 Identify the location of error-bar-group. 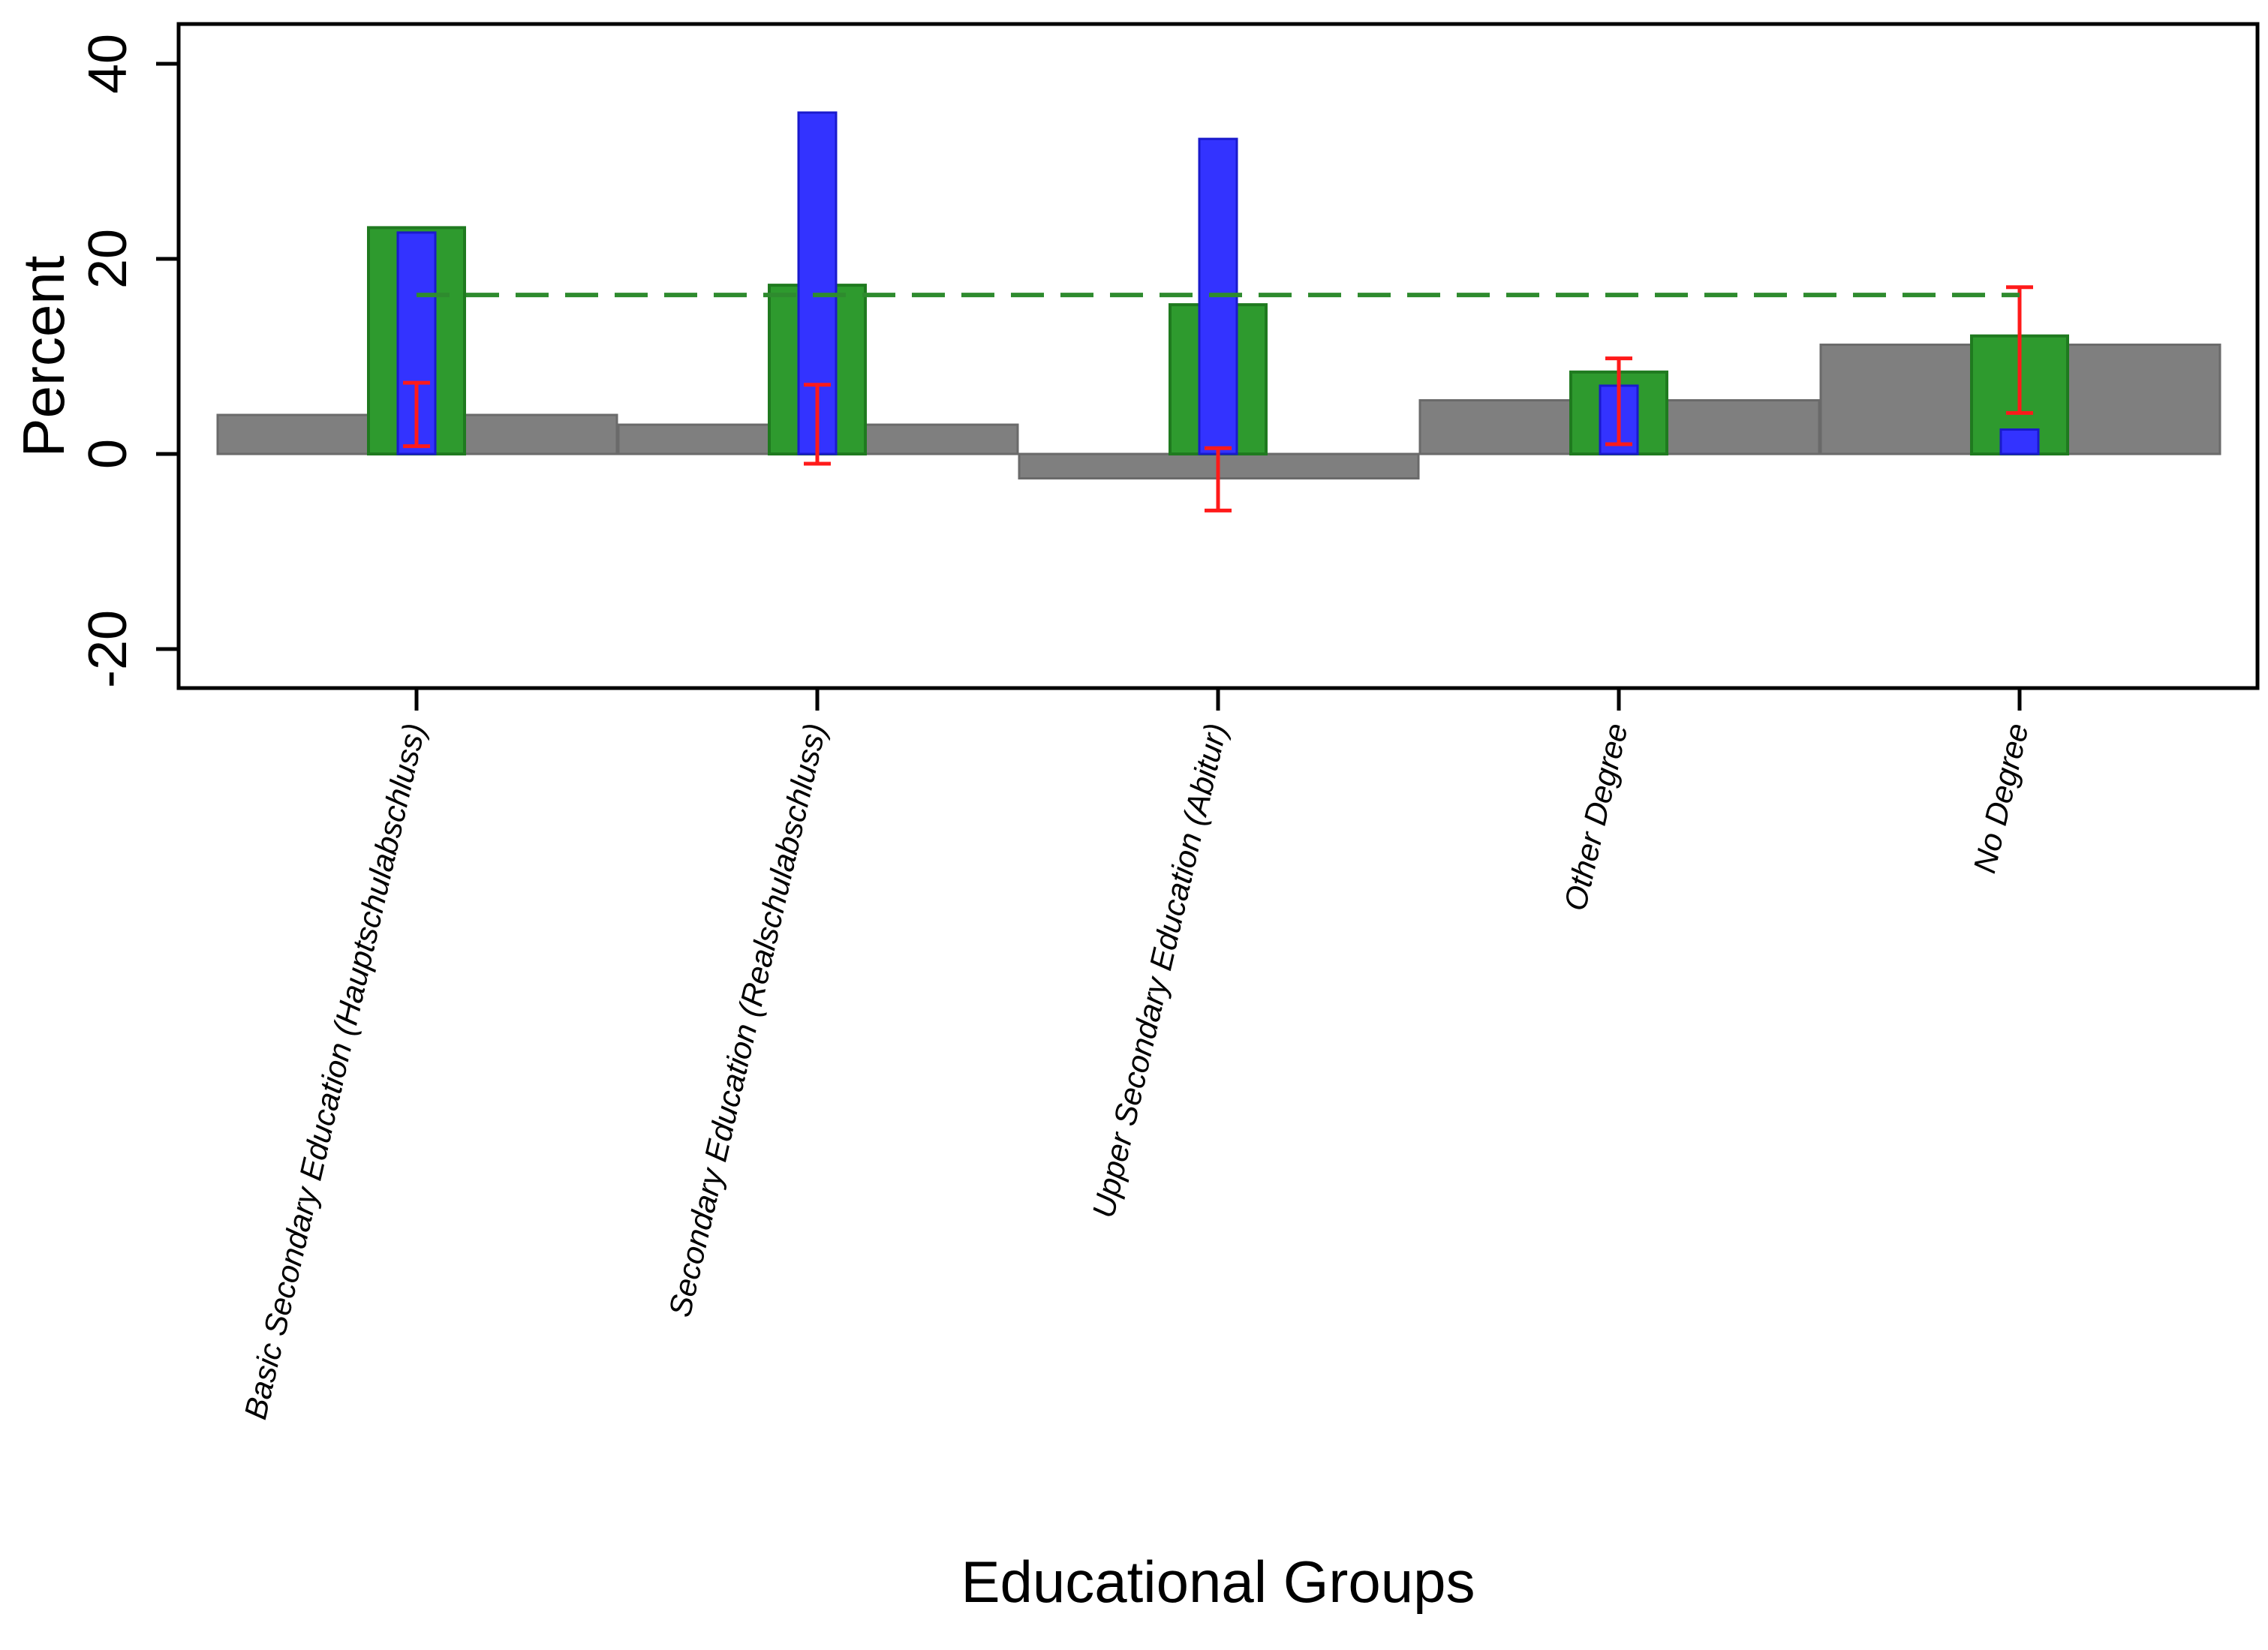
(1218, 398).